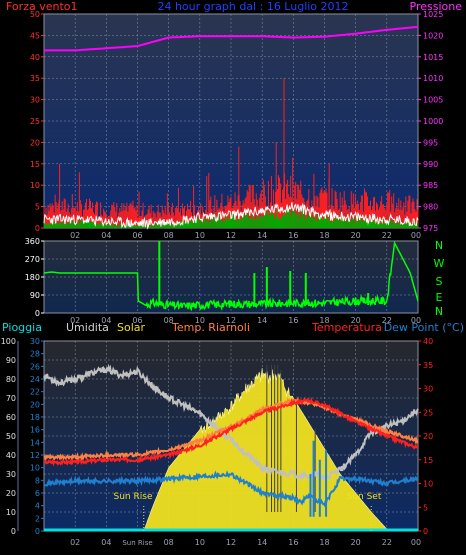 This screenshot has height=555, width=466. What do you see at coordinates (106, 542) in the screenshot?
I see `climate-x-tick-label: 04` at bounding box center [106, 542].